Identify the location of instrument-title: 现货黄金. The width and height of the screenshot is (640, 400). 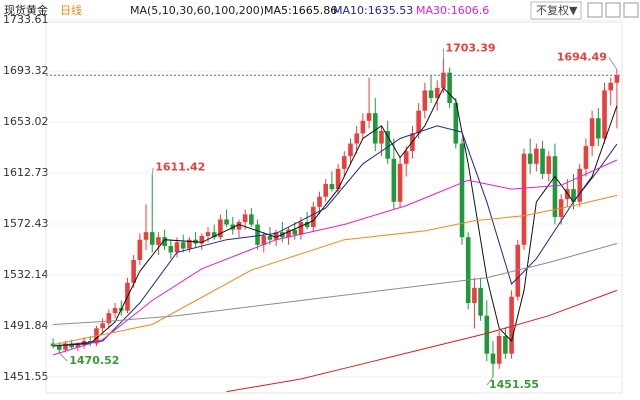
(26, 10).